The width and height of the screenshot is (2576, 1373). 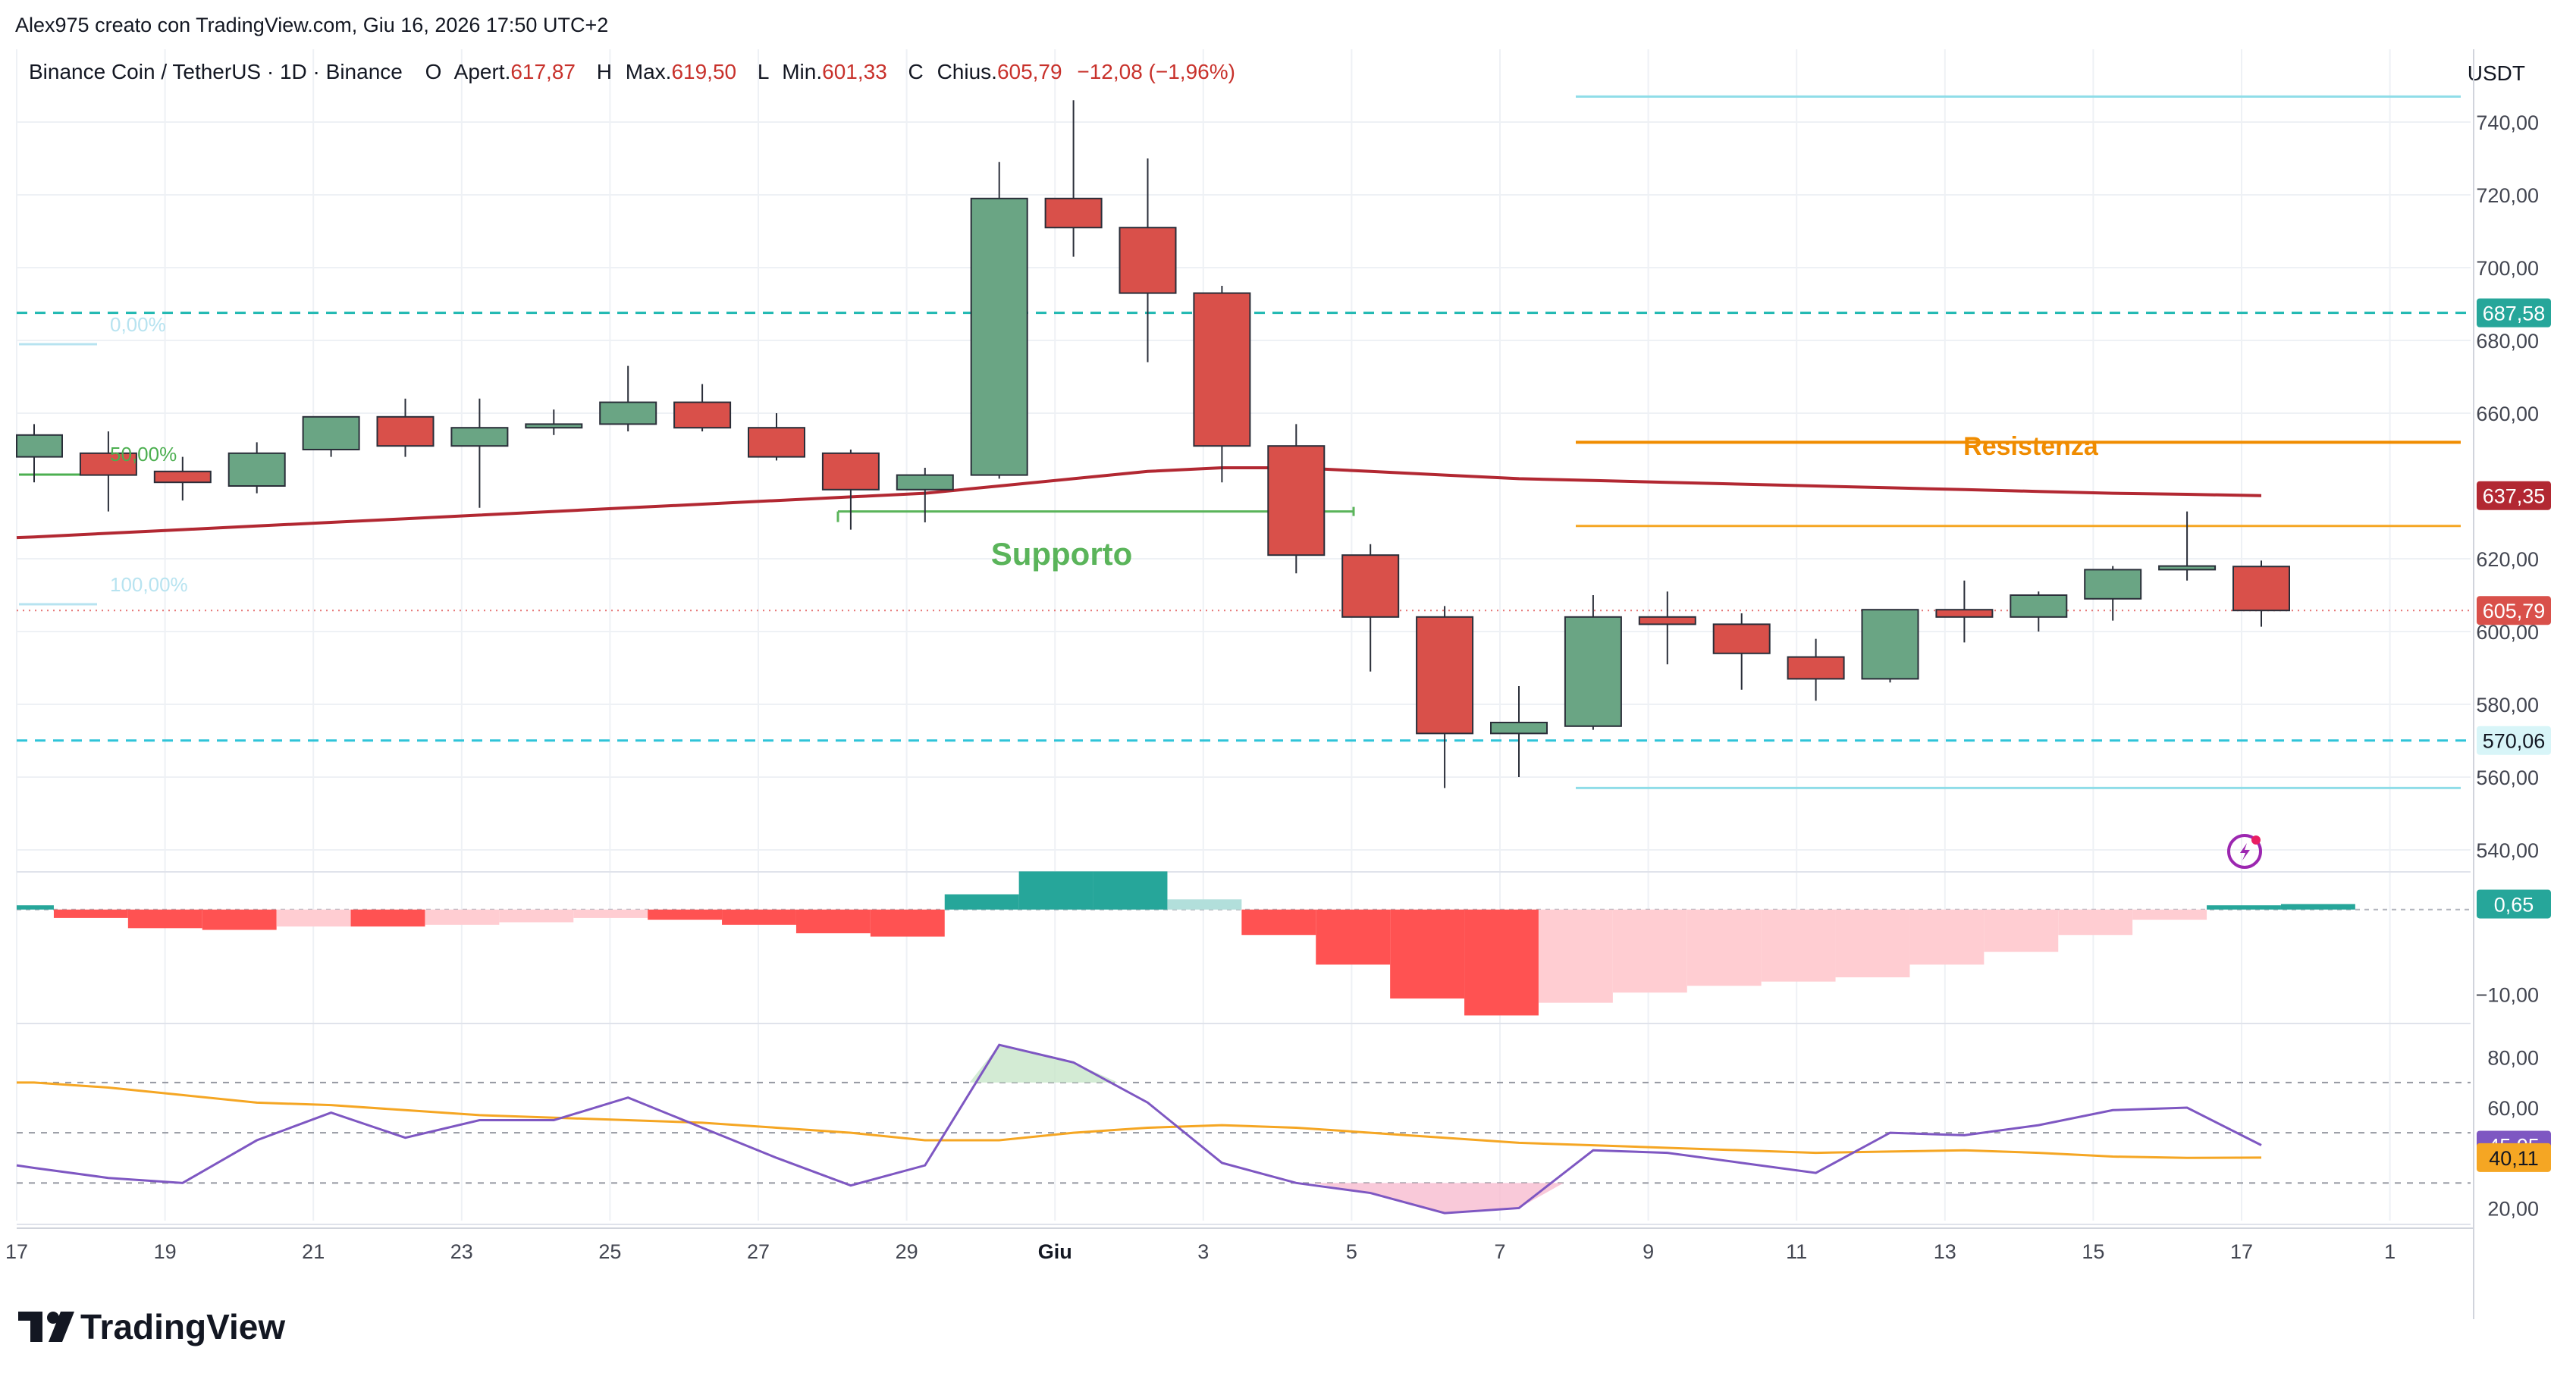 I want to click on fib-top-badge-bg, so click(x=2514, y=313).